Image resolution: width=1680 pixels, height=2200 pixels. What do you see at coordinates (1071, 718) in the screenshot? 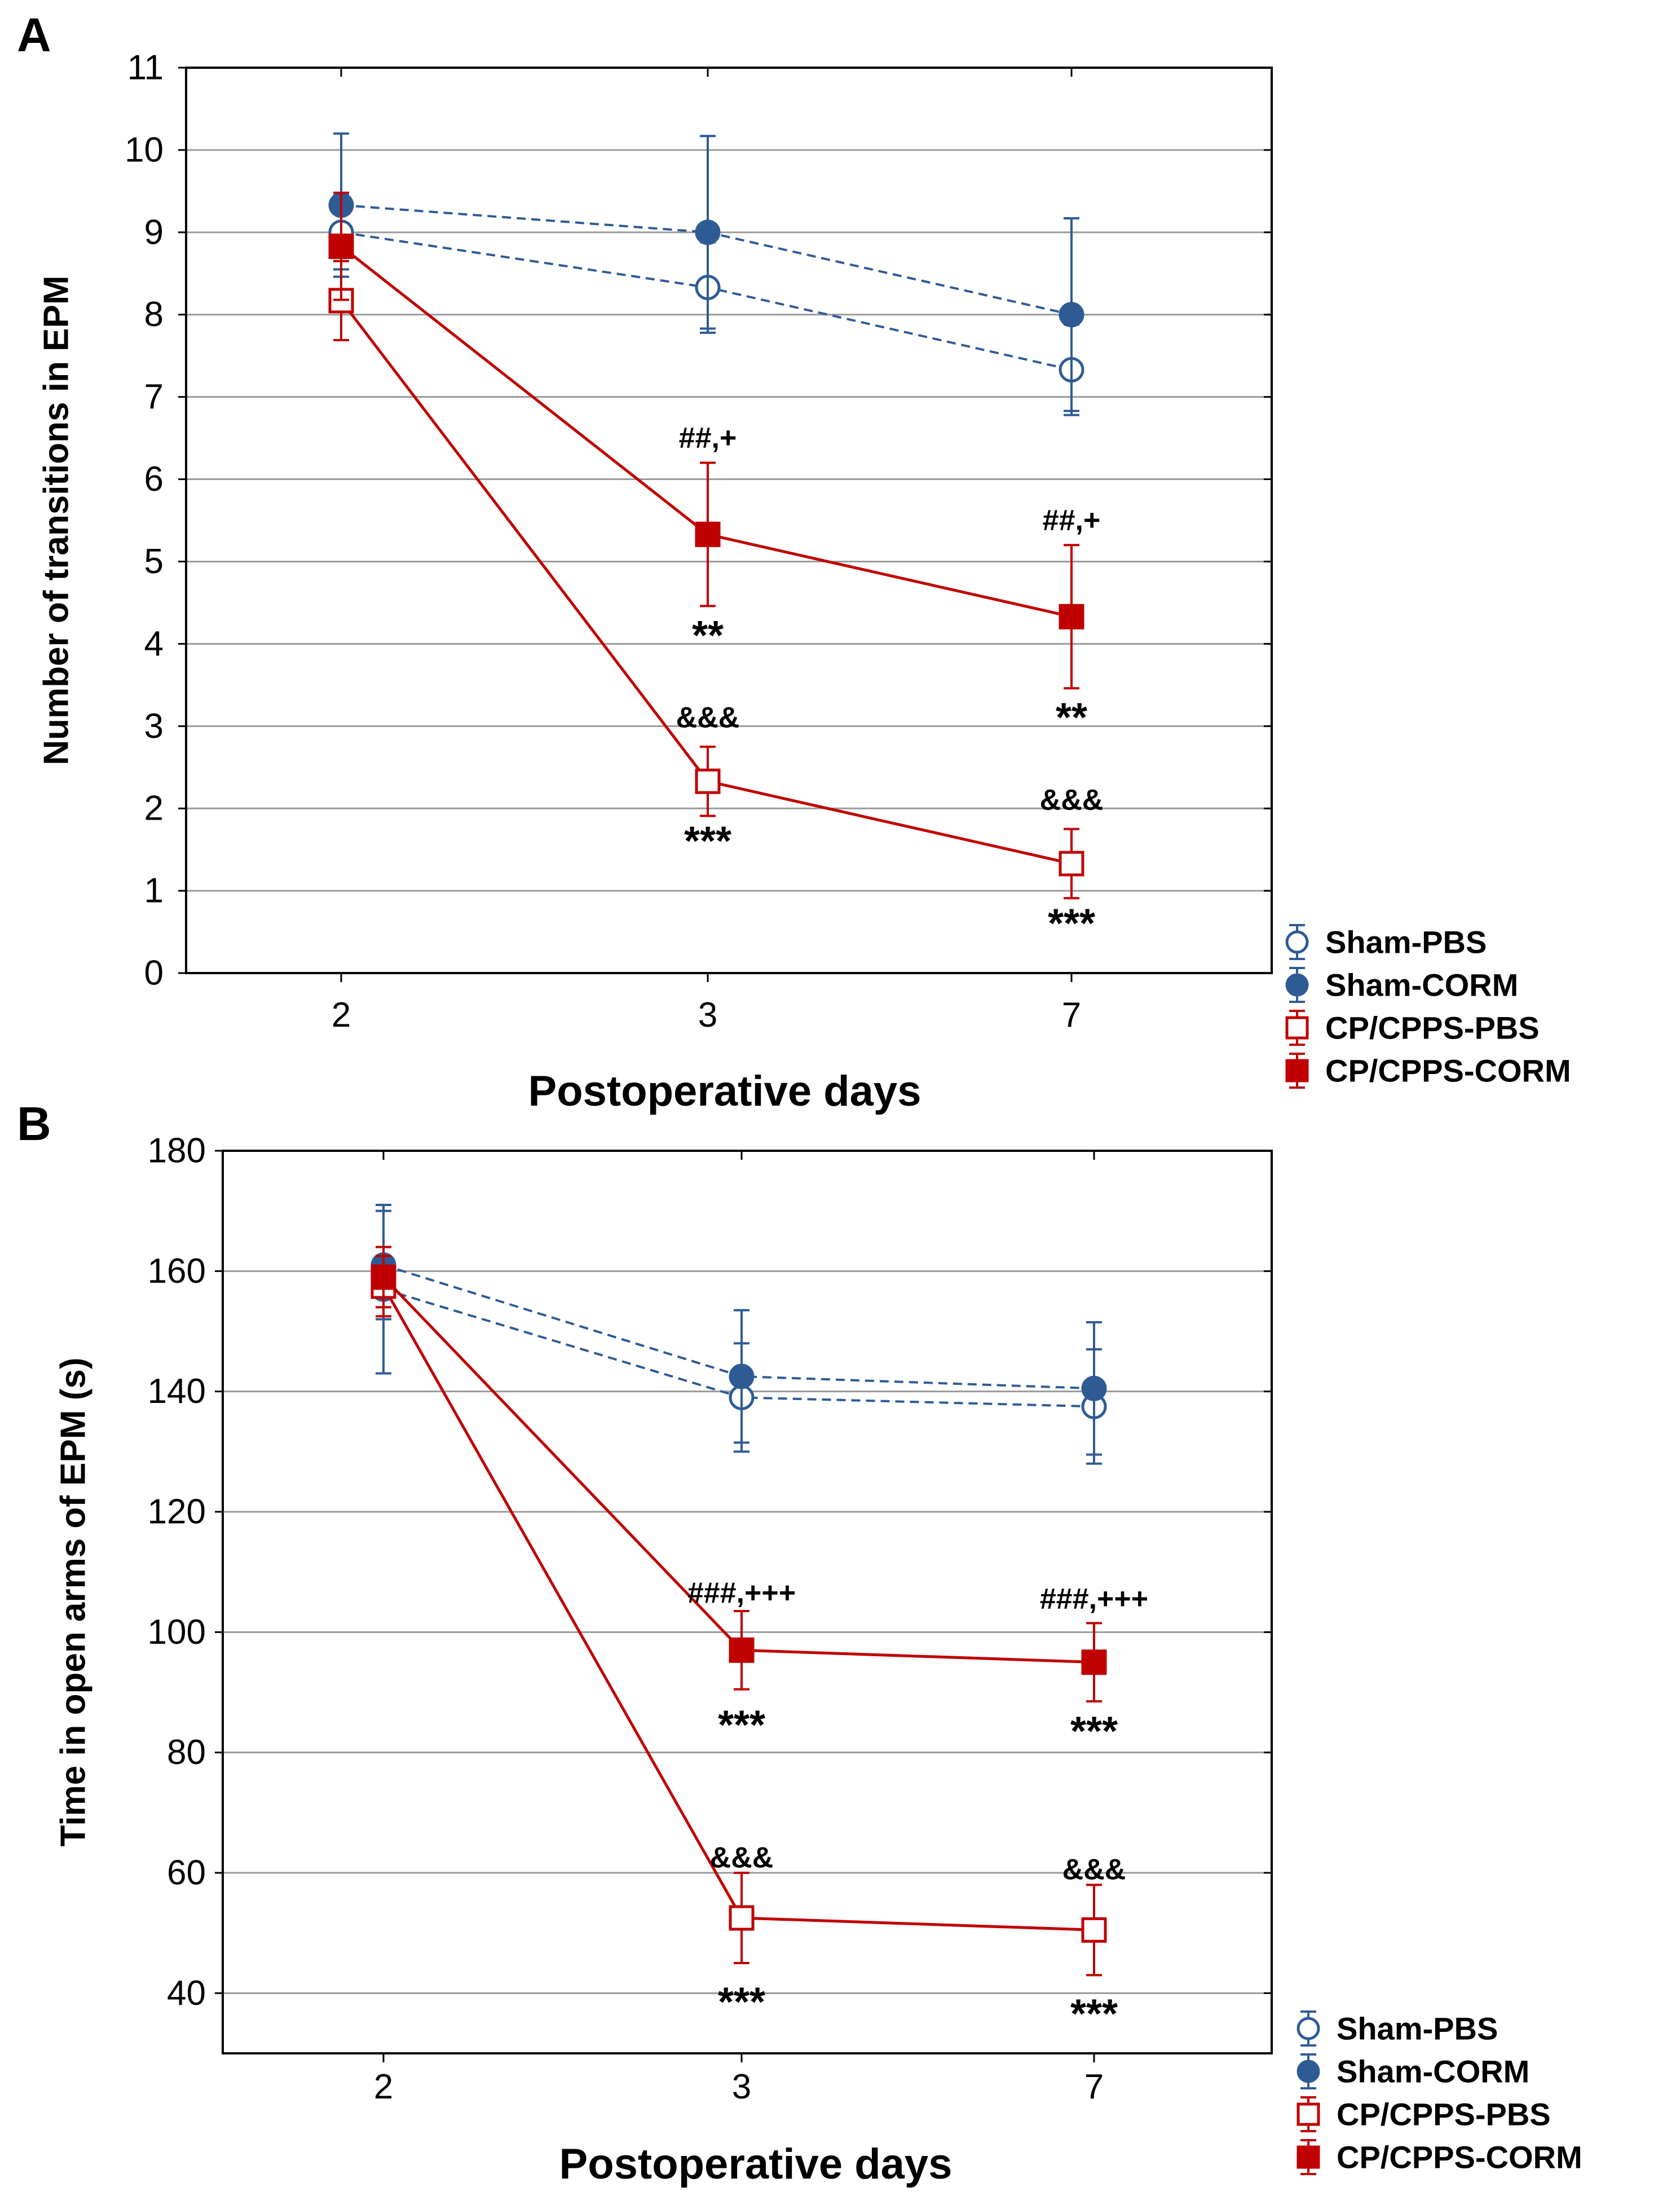
I see `significance-label: **` at bounding box center [1071, 718].